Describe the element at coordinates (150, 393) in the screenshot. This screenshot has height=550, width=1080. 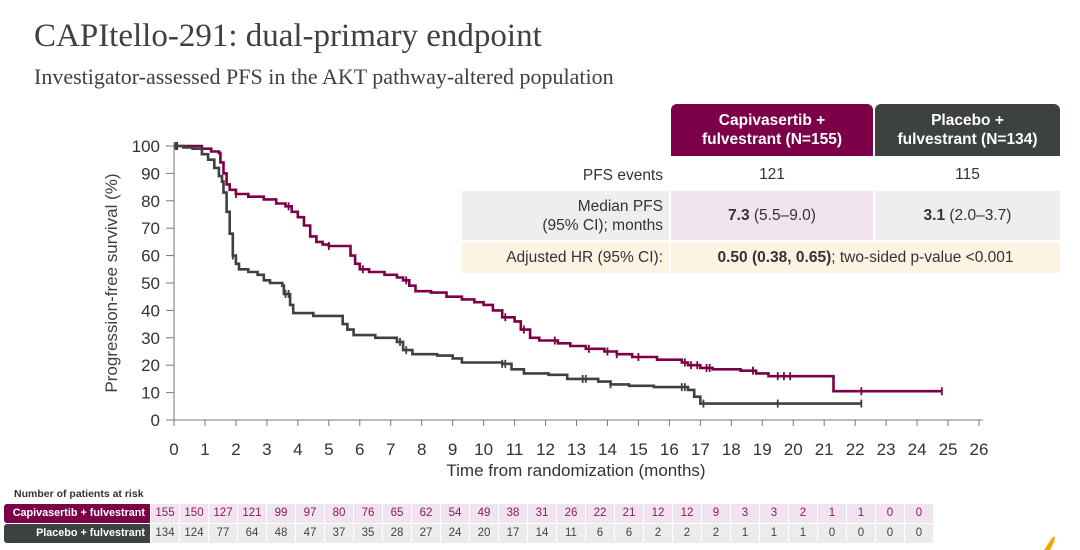
I see `y-tick-label: 10` at that location.